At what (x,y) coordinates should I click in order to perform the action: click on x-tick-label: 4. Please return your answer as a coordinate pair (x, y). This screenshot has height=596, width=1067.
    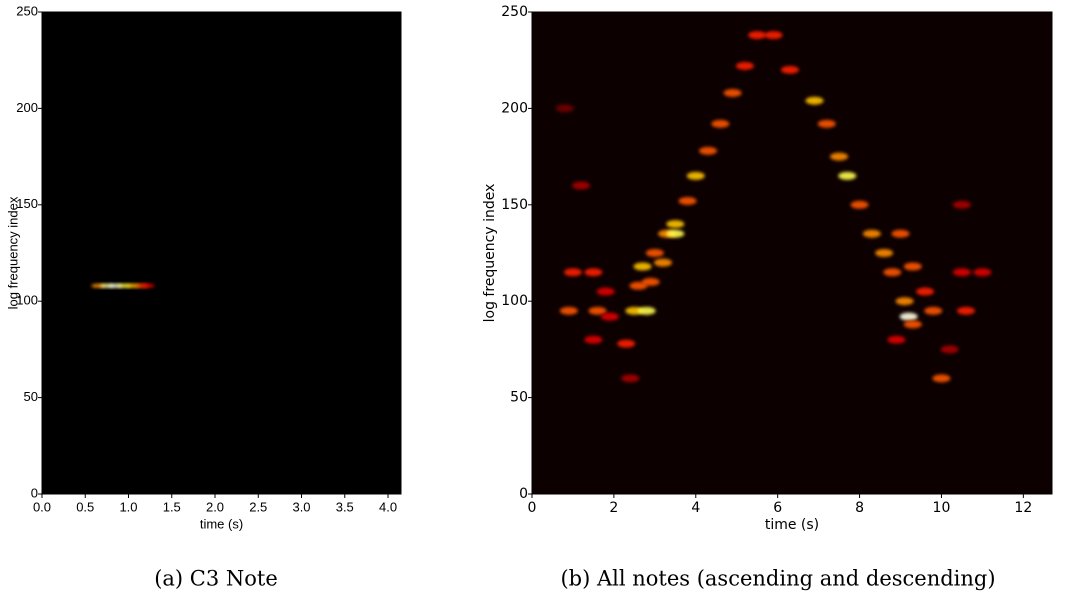
    Looking at the image, I should click on (695, 508).